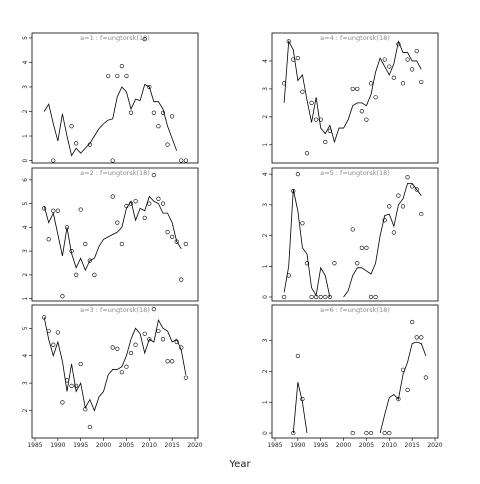 The image size is (480, 484). I want to click on y-tick-label: 5, so click(25, 38).